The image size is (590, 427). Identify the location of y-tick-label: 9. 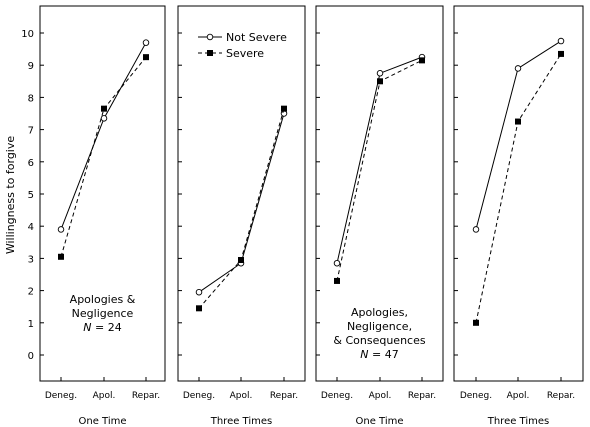
(31, 66).